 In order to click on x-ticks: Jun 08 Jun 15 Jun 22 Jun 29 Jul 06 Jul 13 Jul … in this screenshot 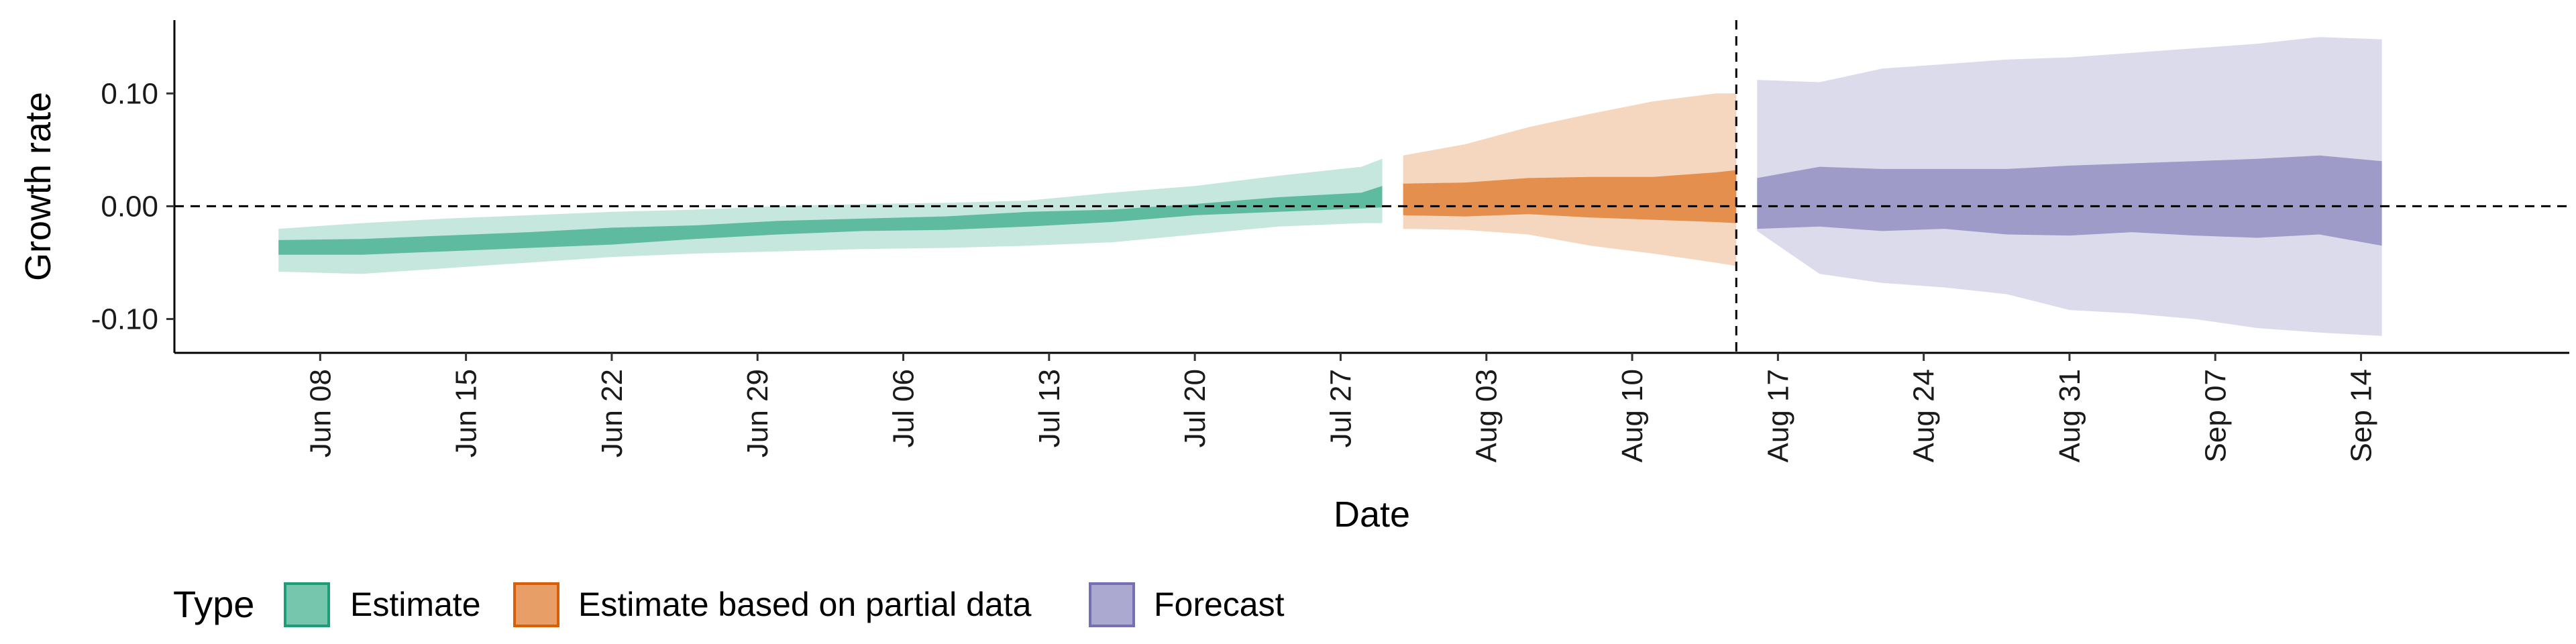, I will do `click(1341, 407)`.